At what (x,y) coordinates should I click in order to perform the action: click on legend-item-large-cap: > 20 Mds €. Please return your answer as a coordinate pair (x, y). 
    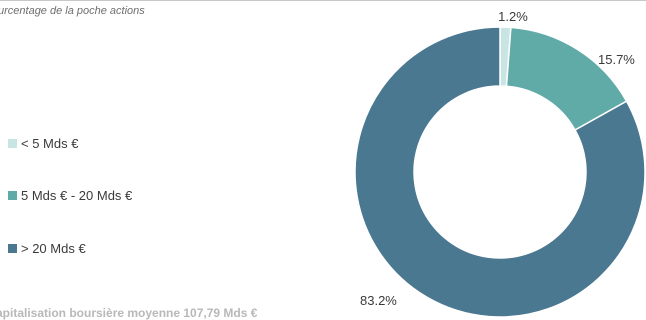
    Looking at the image, I should click on (47, 248).